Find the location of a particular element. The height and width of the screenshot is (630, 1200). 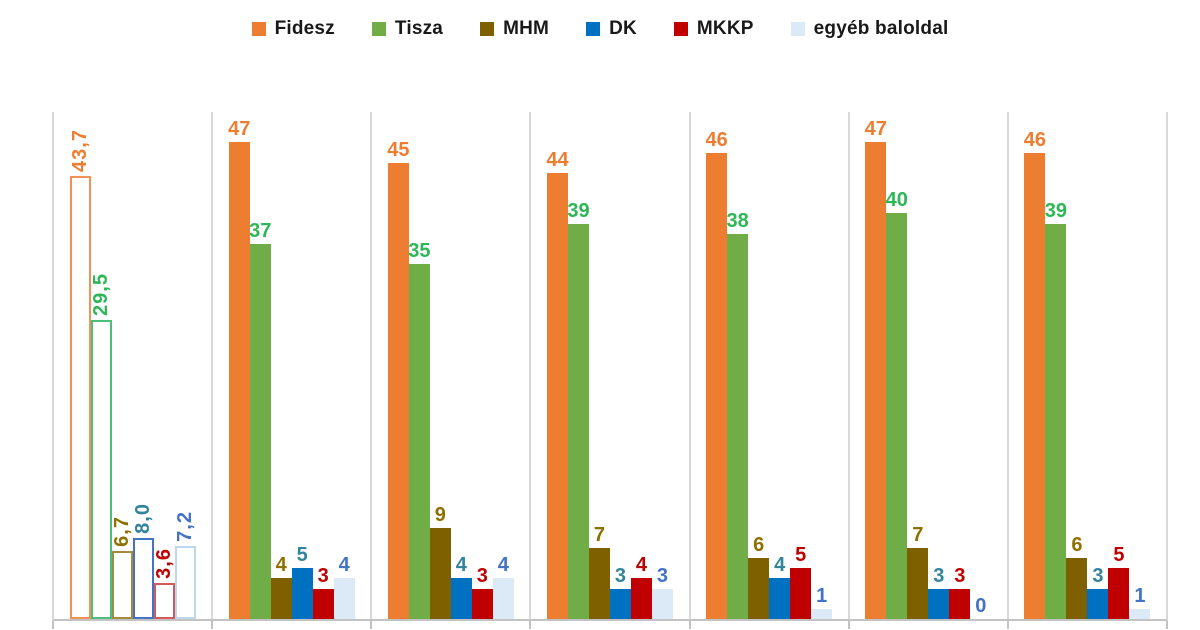

legend-label: egyéb baloldal is located at coordinates (881, 28).